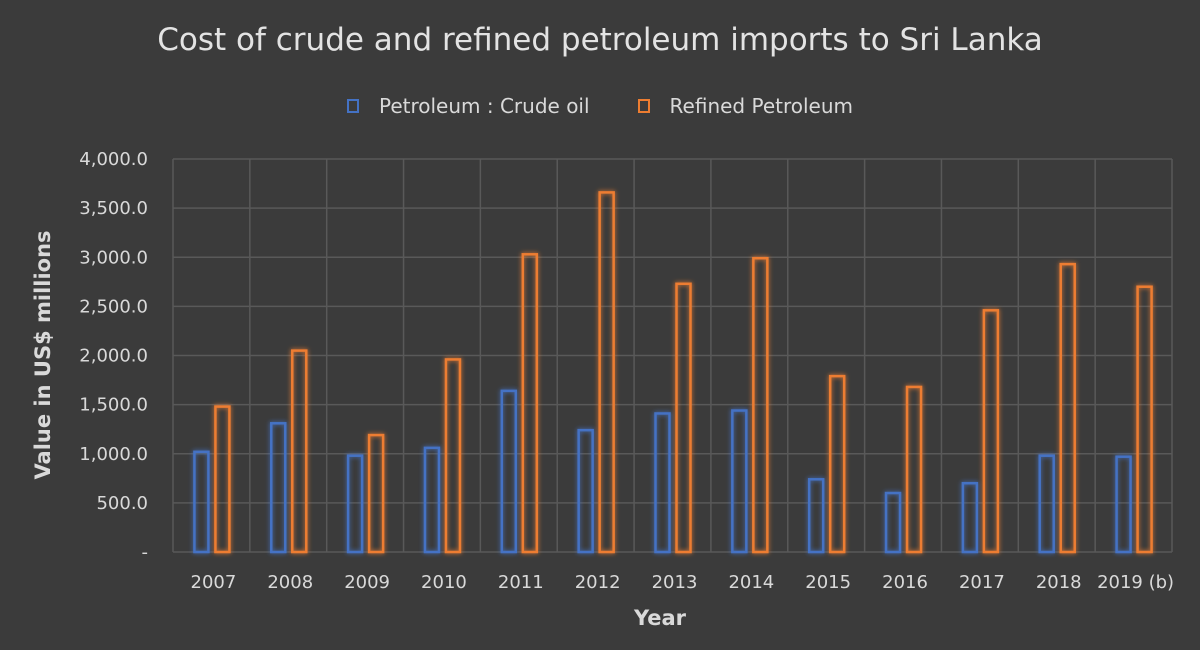 The height and width of the screenshot is (650, 1200). What do you see at coordinates (122, 503) in the screenshot?
I see `y-tick-label: 500.0` at bounding box center [122, 503].